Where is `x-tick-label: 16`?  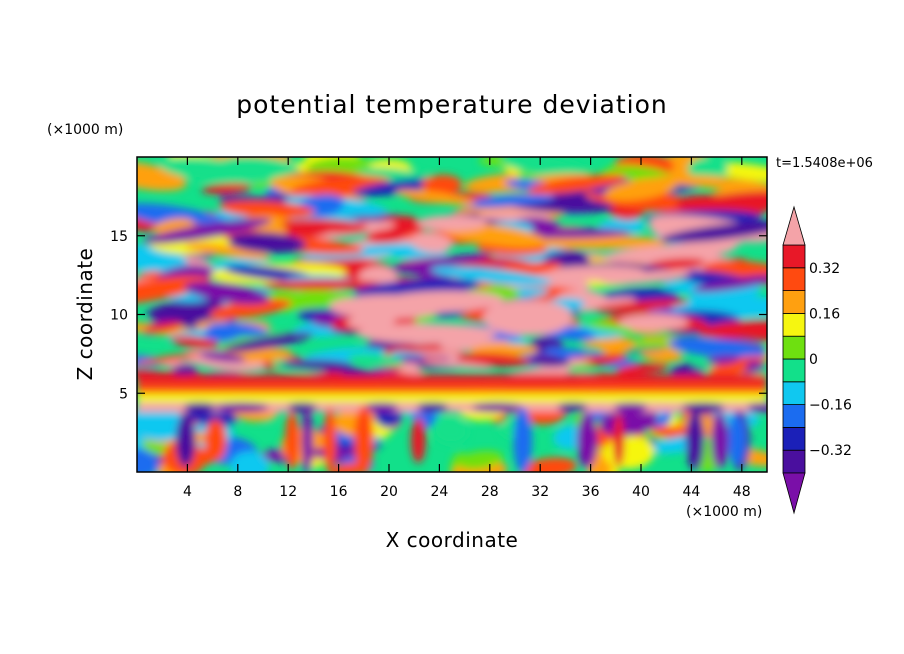
x-tick-label: 16 is located at coordinates (339, 492).